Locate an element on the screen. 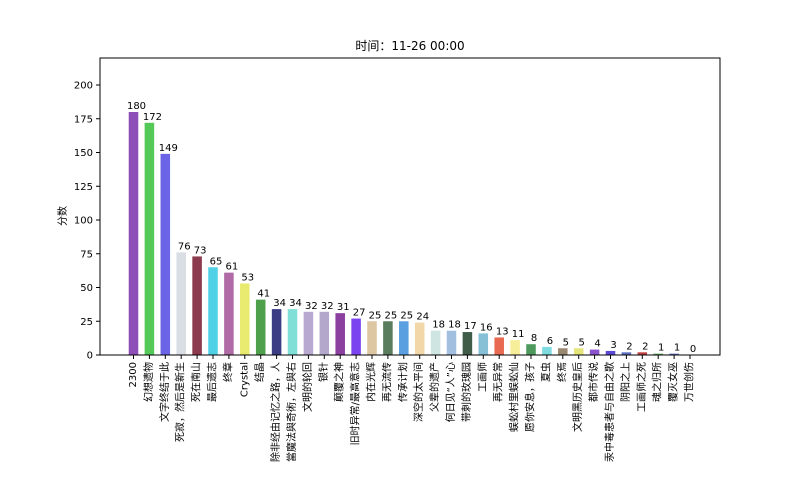  y-axis-label: 分数 is located at coordinates (62, 216).